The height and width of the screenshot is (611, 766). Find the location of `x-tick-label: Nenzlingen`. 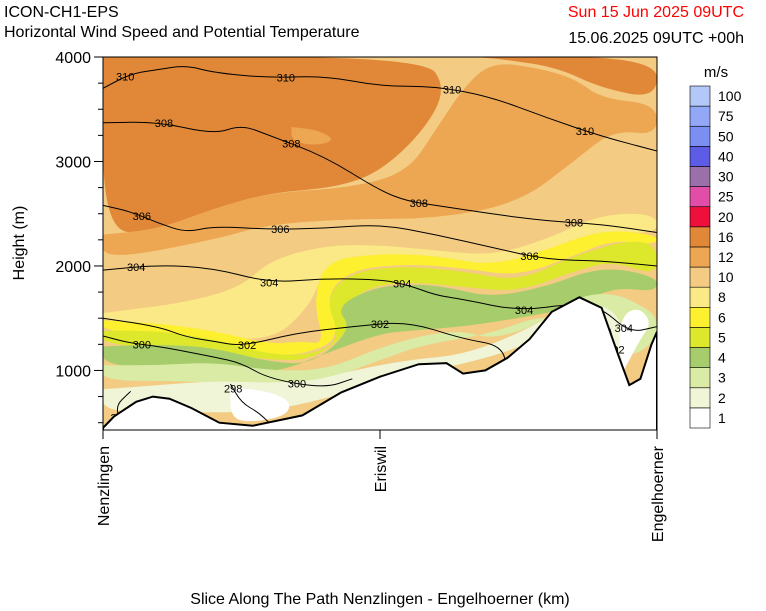

x-tick-label: Nenzlingen is located at coordinates (104, 486).